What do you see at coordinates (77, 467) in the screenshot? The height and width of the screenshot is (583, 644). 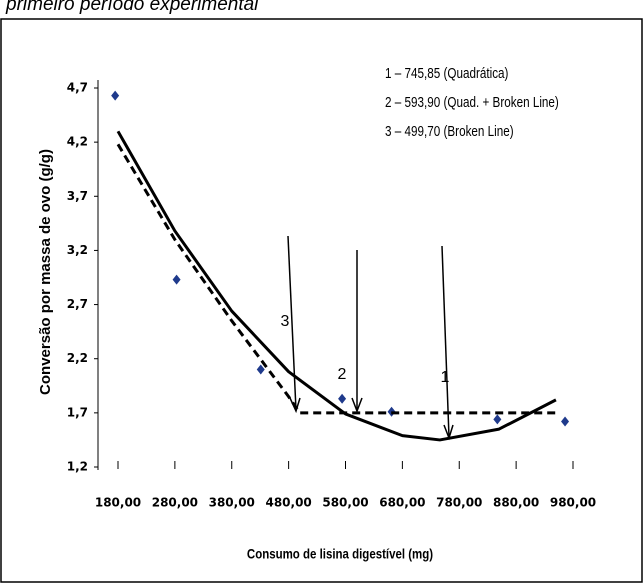 I see `y-tick-label: 1,2` at bounding box center [77, 467].